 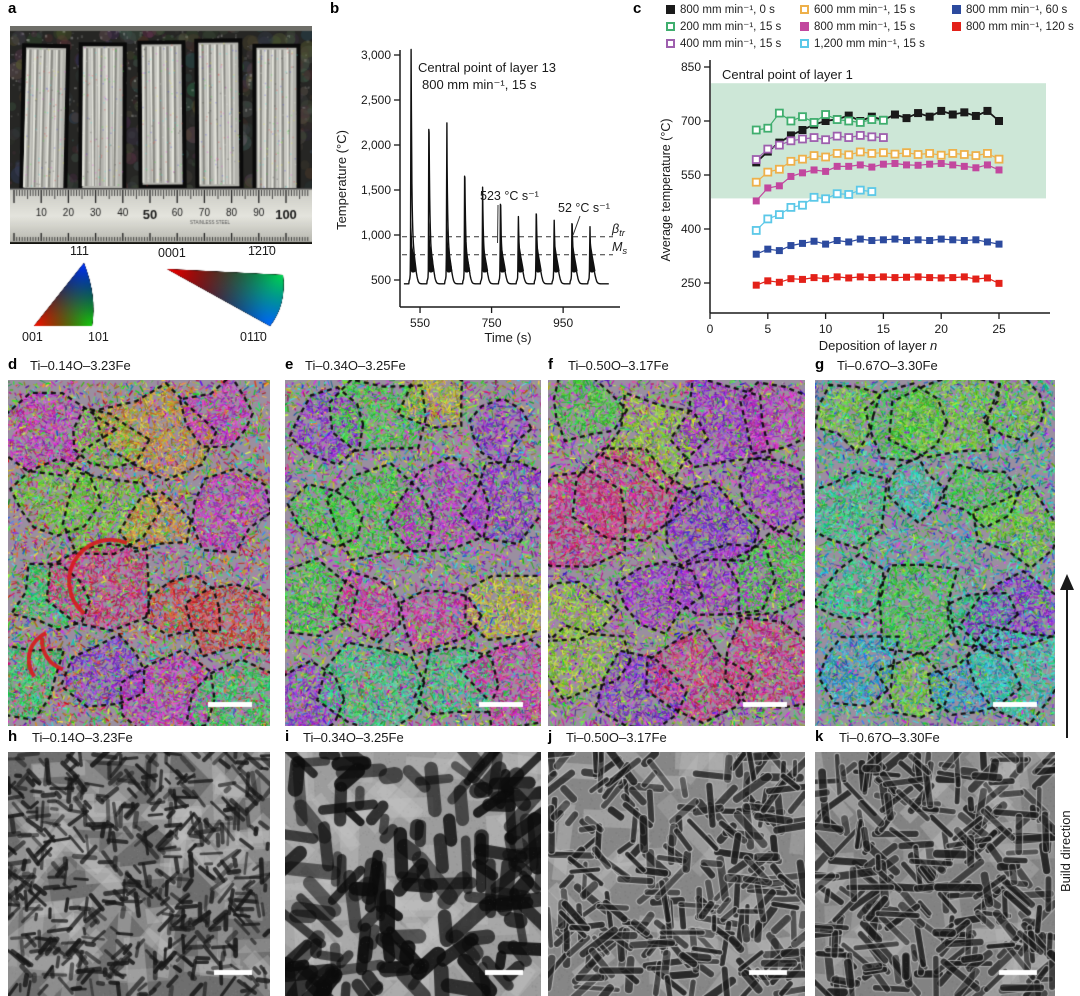 What do you see at coordinates (691, 175) in the screenshot?
I see `c-y-tick-label: 550` at bounding box center [691, 175].